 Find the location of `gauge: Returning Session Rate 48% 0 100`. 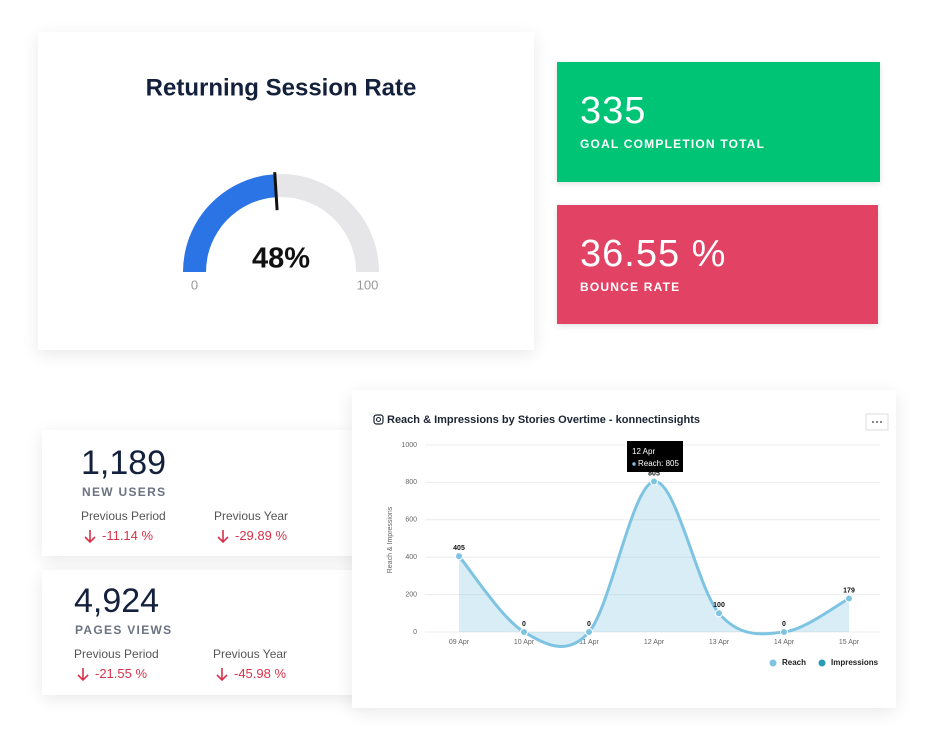

gauge: Returning Session Rate 48% 0 100 is located at coordinates (281, 183).